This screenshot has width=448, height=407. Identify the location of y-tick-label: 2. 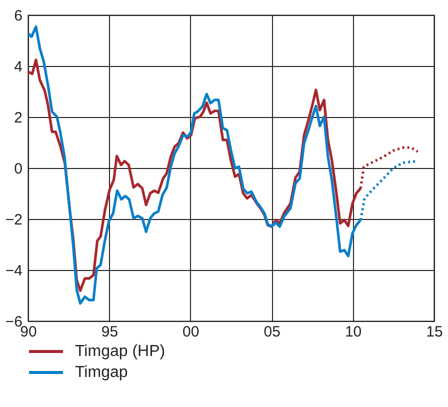
(18, 118).